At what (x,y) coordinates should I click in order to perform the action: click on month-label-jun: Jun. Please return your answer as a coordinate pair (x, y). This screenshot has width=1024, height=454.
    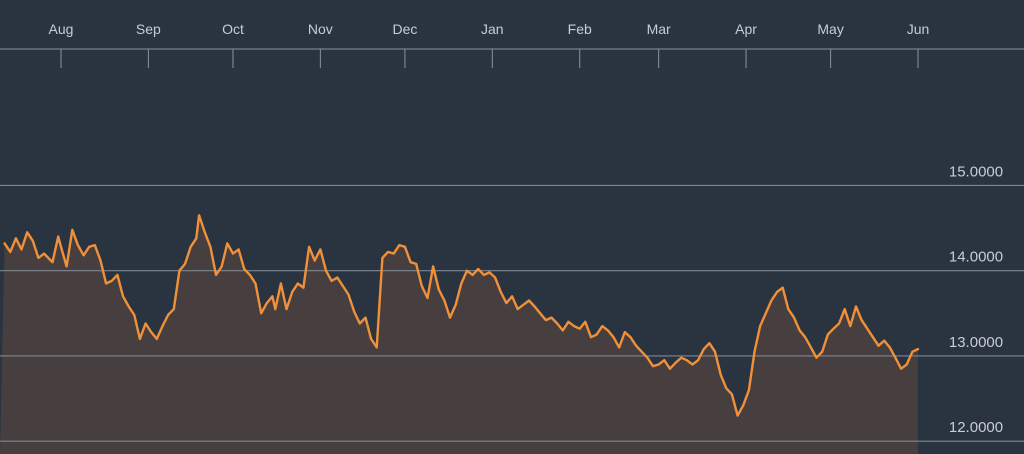
    Looking at the image, I should click on (918, 29).